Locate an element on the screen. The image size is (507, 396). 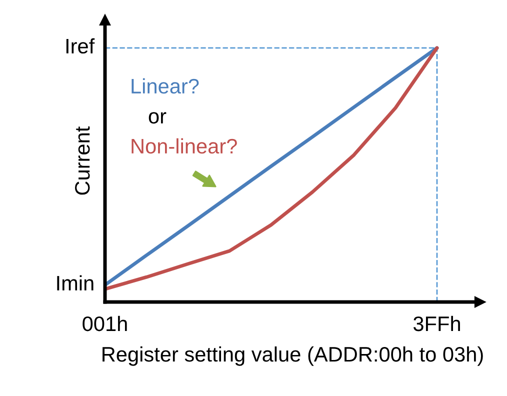
text: Non-linear? is located at coordinates (184, 146).